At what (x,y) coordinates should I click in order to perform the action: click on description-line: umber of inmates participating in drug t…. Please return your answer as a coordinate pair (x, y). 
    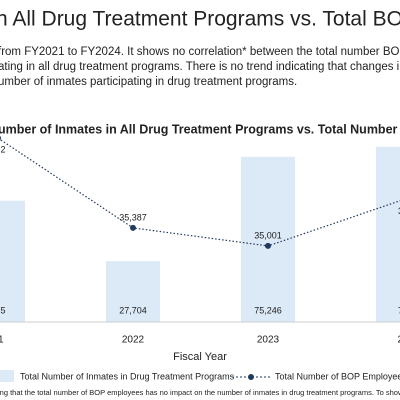
    Looking at the image, I should click on (148, 82).